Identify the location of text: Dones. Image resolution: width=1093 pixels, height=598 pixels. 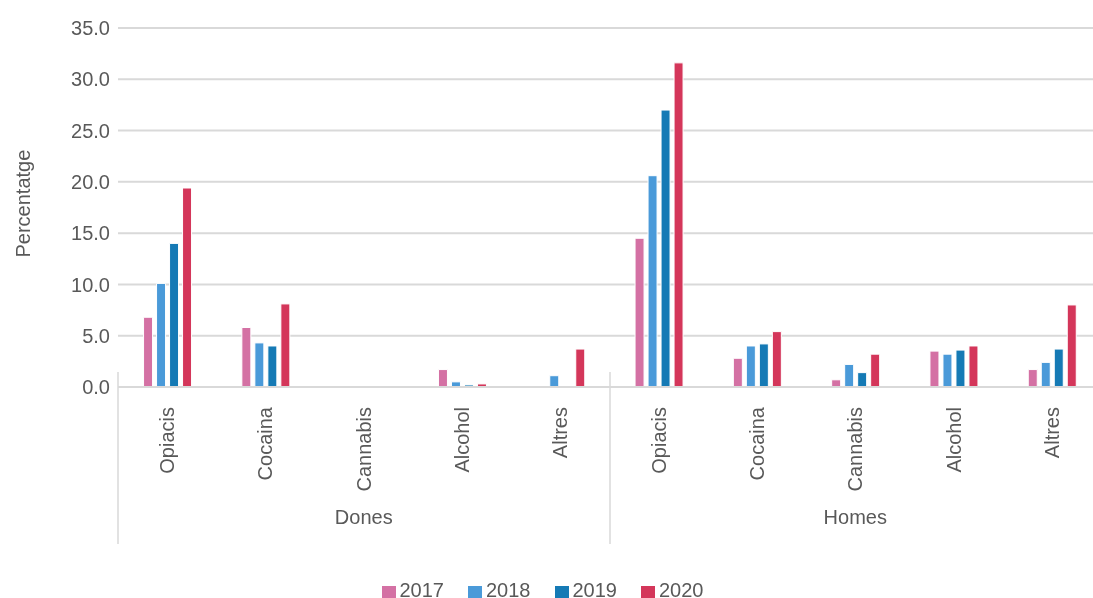
(363, 517).